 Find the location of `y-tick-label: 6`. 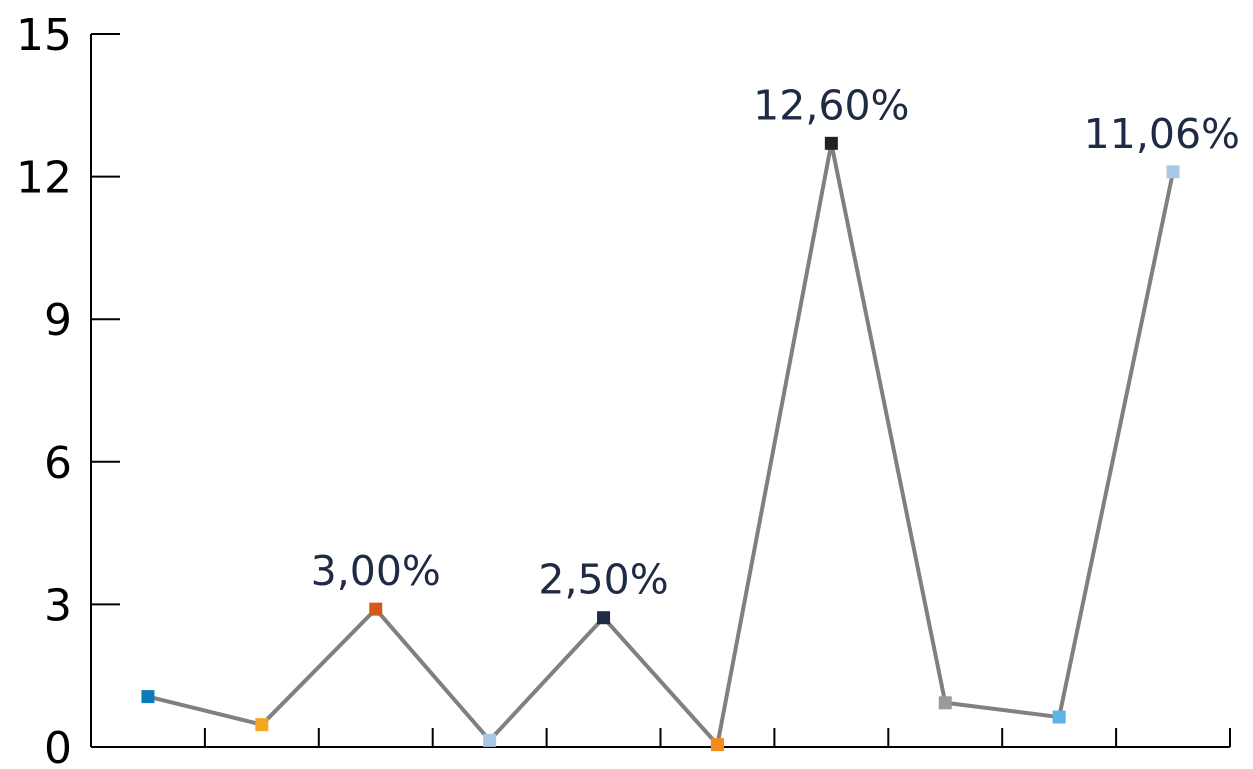

y-tick-label: 6 is located at coordinates (58, 463).